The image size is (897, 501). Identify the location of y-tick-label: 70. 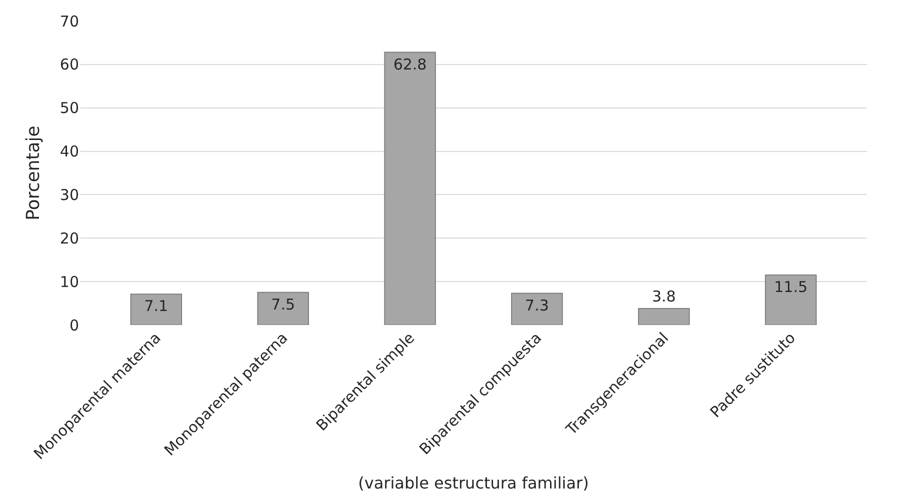
(69, 21).